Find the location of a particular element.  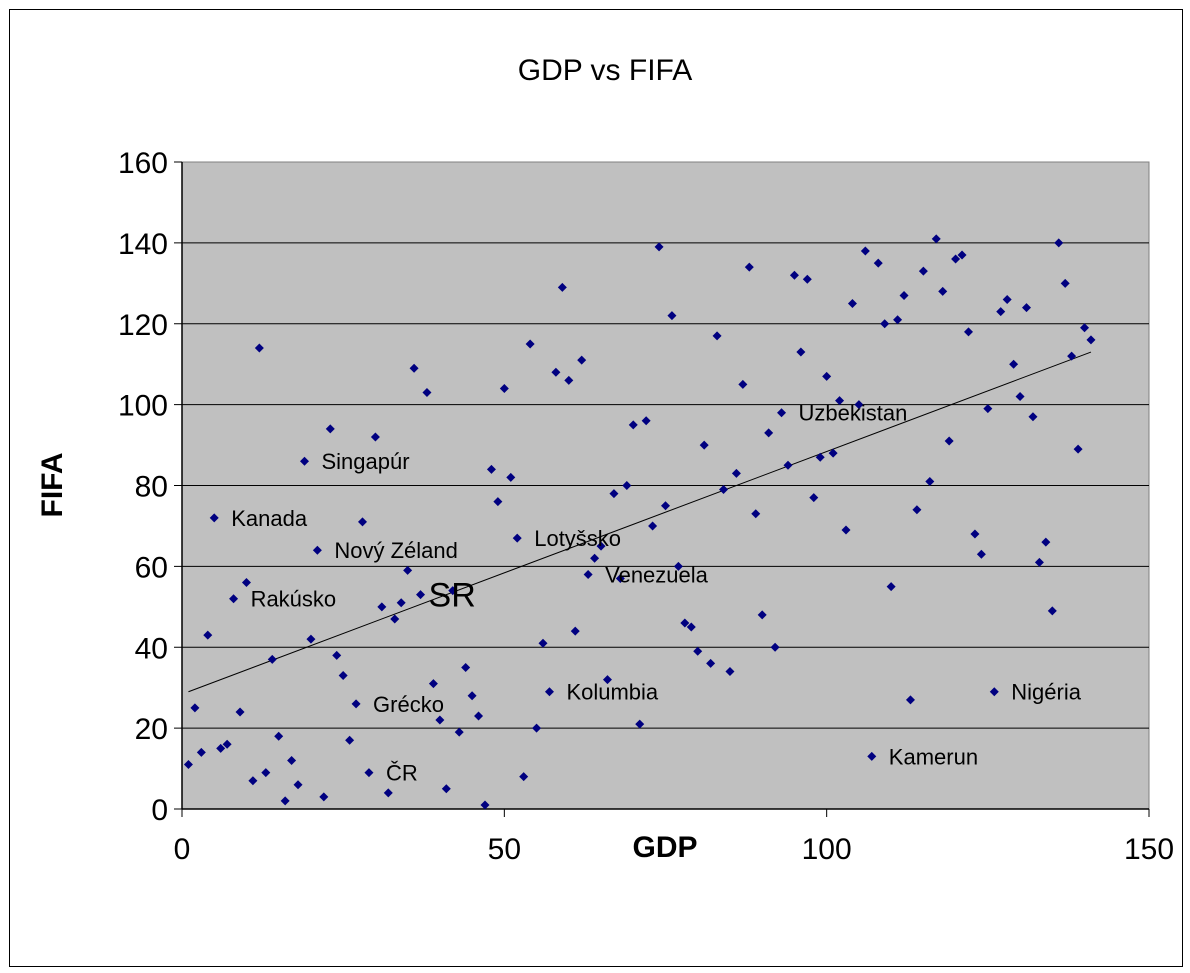

y-tick-labels: 0 20 40 60 80 100 120 140 160 is located at coordinates (143, 487).